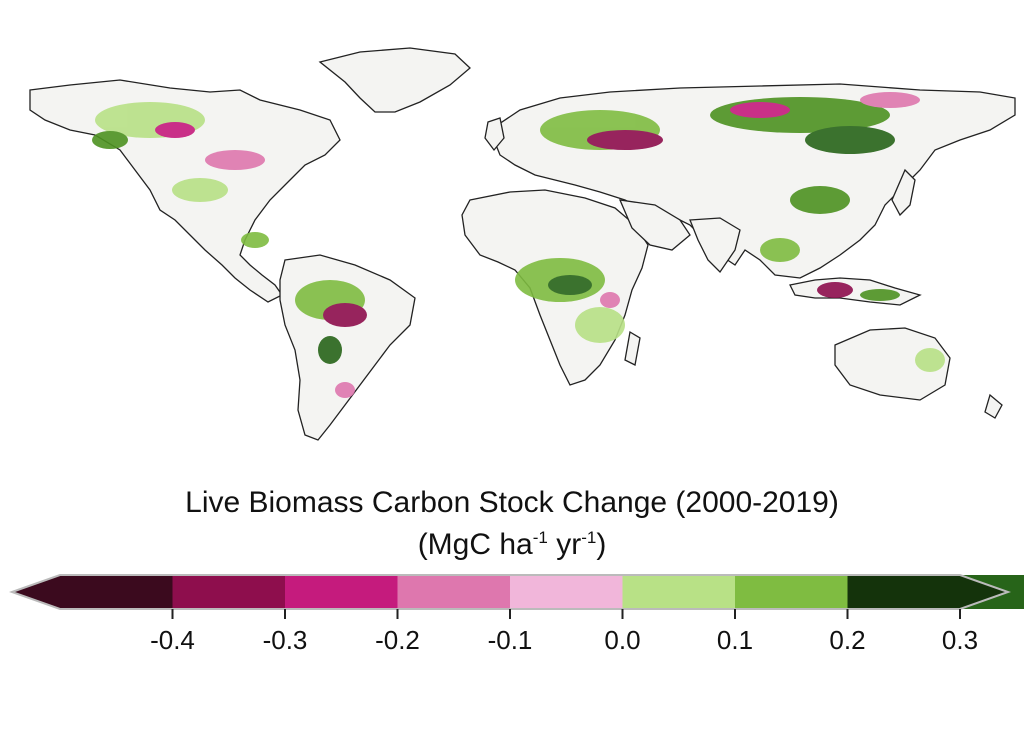  I want to click on india, so click(715, 245).